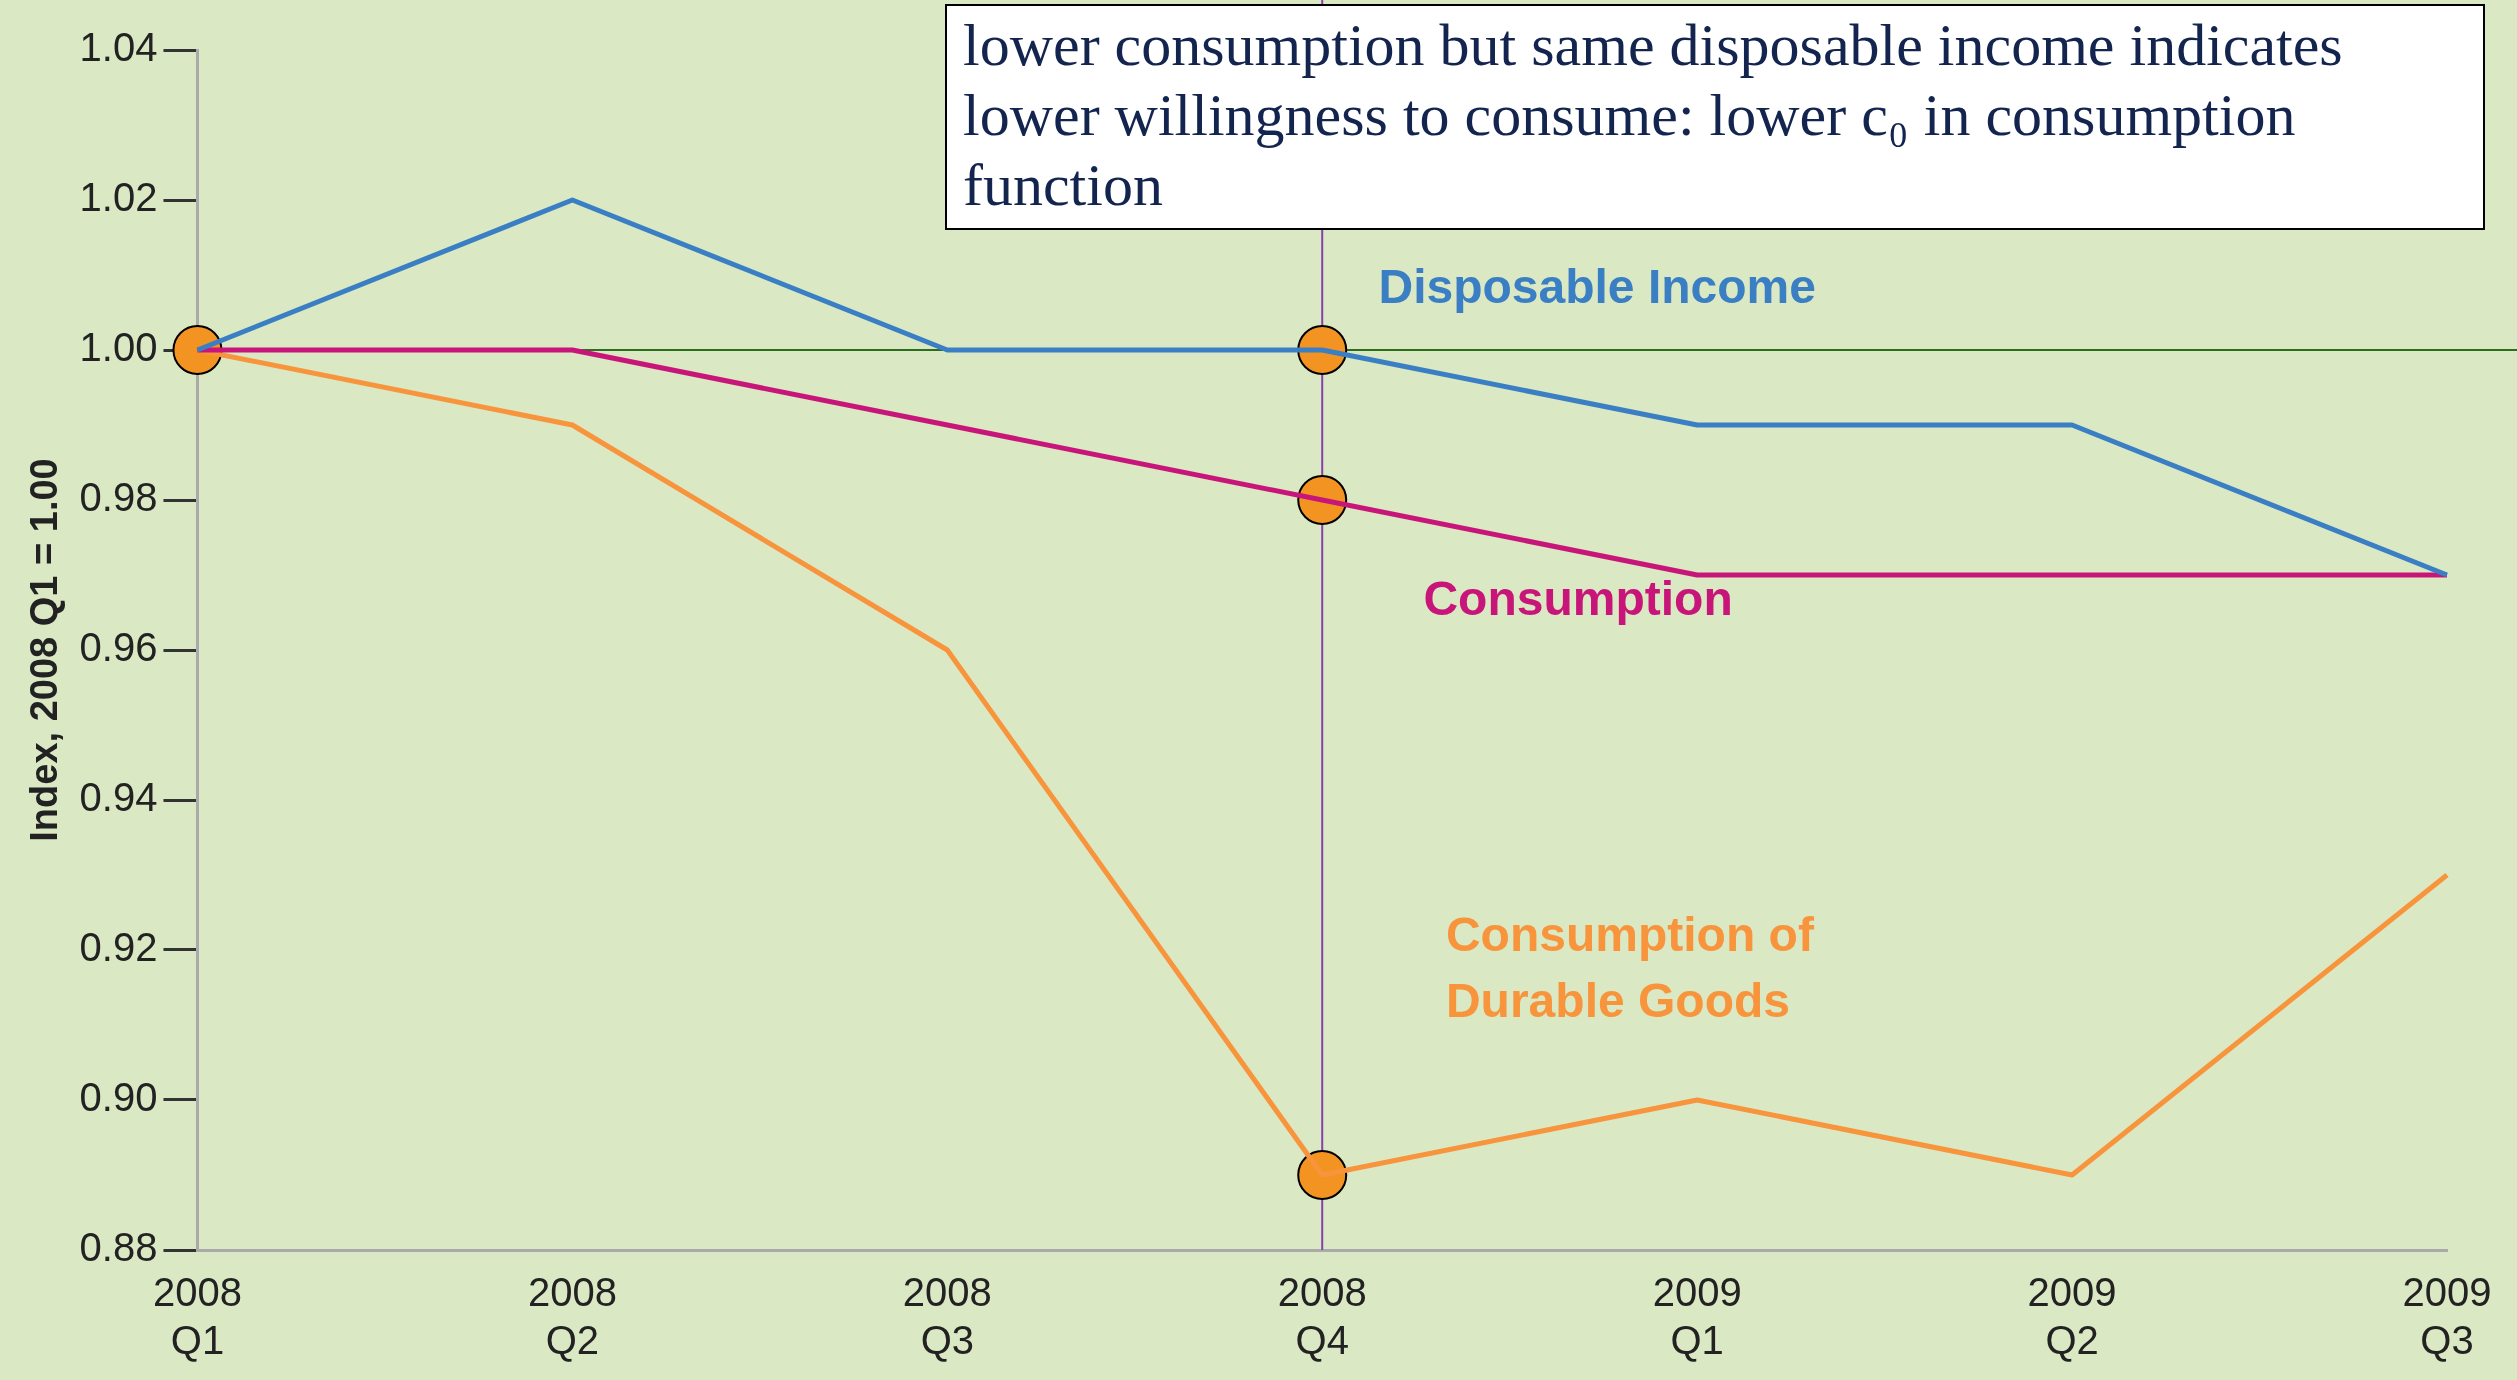  Describe the element at coordinates (118, 347) in the screenshot. I see `y-tick-label: 1.00` at that location.